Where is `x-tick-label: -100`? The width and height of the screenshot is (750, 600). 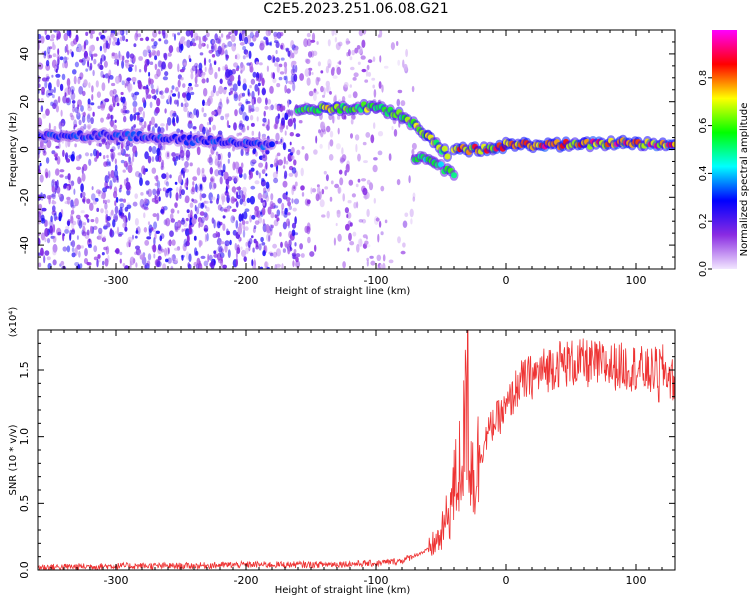
x-tick-label: -100 is located at coordinates (376, 580).